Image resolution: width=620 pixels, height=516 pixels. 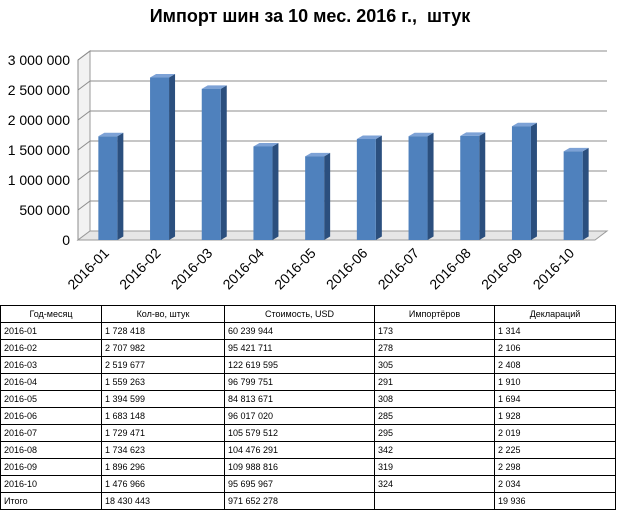 What do you see at coordinates (163, 416) in the screenshot?
I see `cell-quantity: 1 683 148` at bounding box center [163, 416].